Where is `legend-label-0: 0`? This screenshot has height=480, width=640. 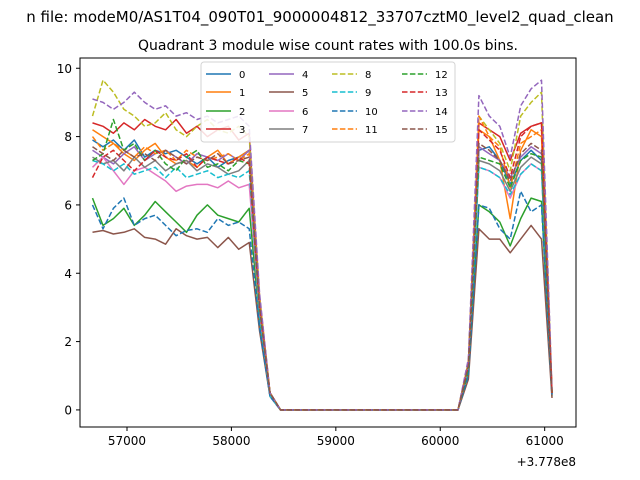
legend-label-0: 0 is located at coordinates (242, 75).